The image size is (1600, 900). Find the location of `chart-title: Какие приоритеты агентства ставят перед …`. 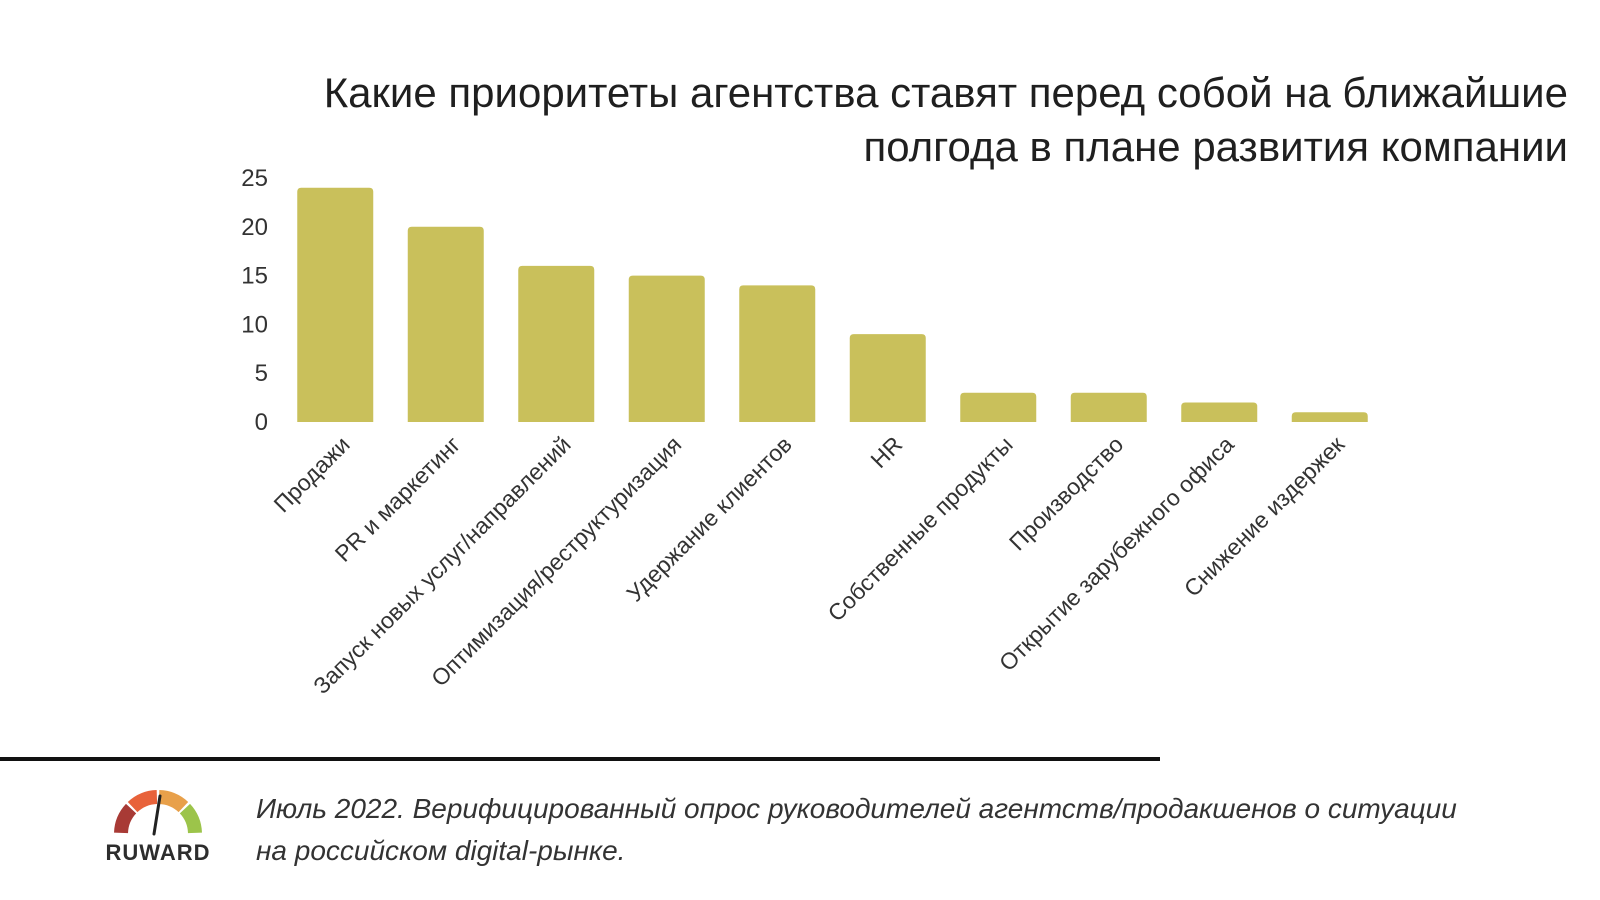

chart-title: Какие приоритеты агентства ставят перед … is located at coordinates (868, 120).